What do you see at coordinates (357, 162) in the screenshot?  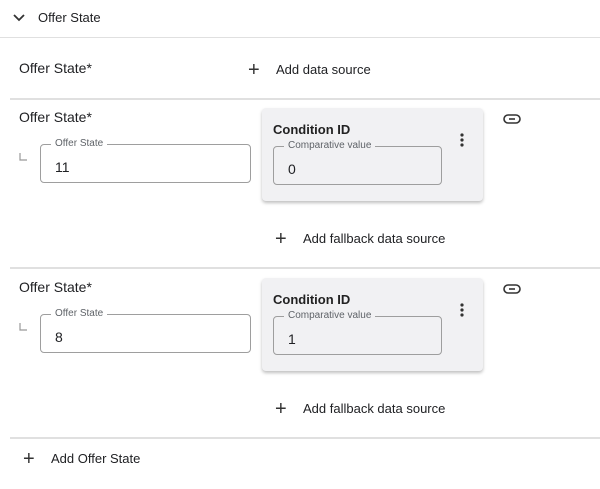 I see `comparative-value-input: Comparative value 0` at bounding box center [357, 162].